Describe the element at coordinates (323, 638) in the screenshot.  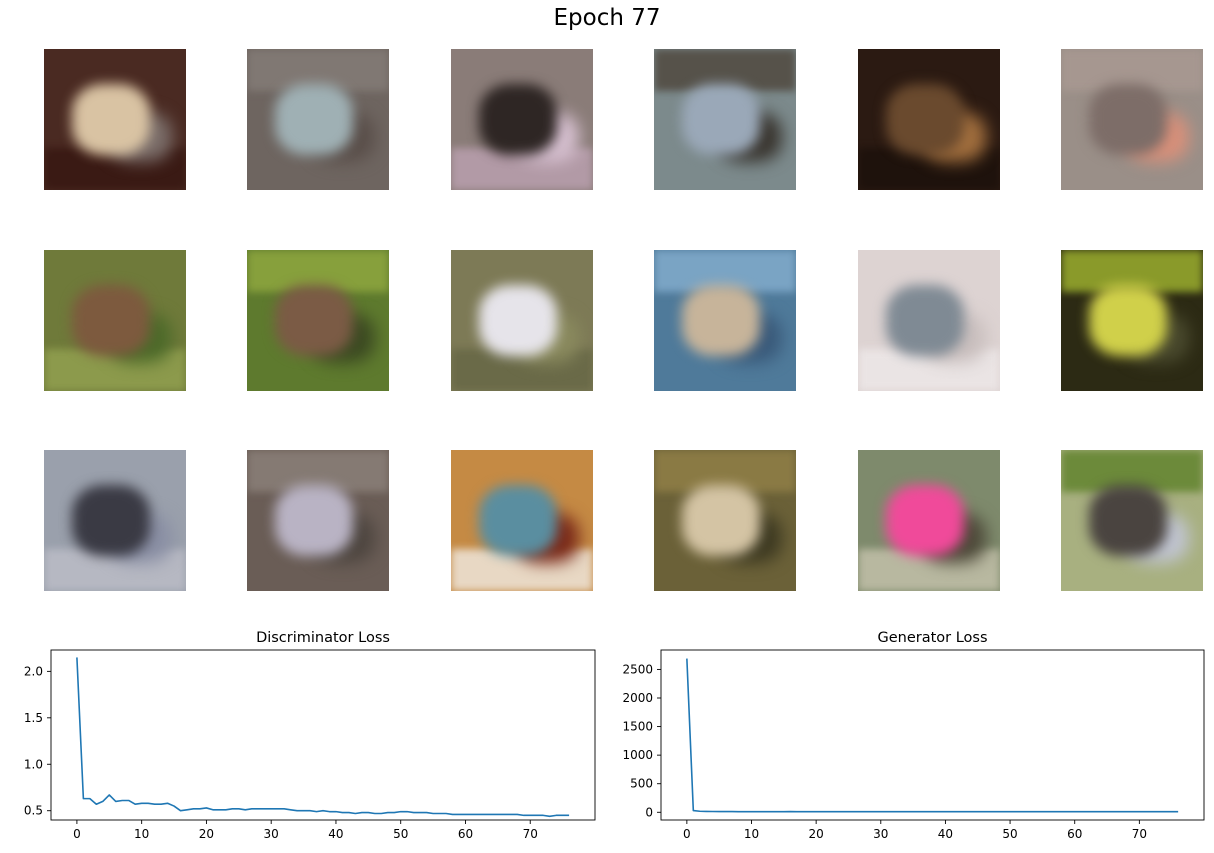
I see `chart-title: Discriminator Loss` at that location.